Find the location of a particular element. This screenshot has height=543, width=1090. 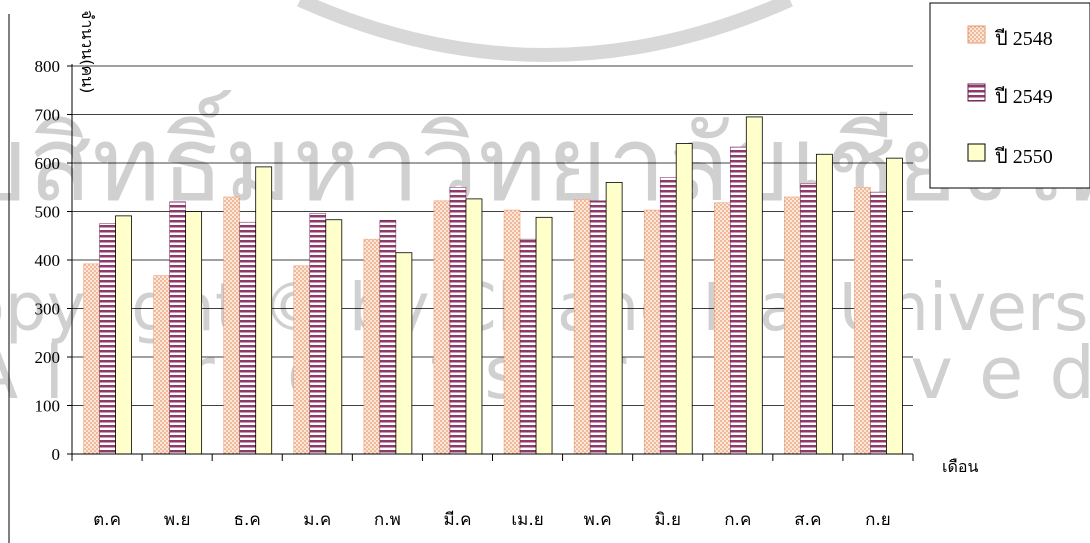

x-category-label: ก.ย is located at coordinates (878, 520).